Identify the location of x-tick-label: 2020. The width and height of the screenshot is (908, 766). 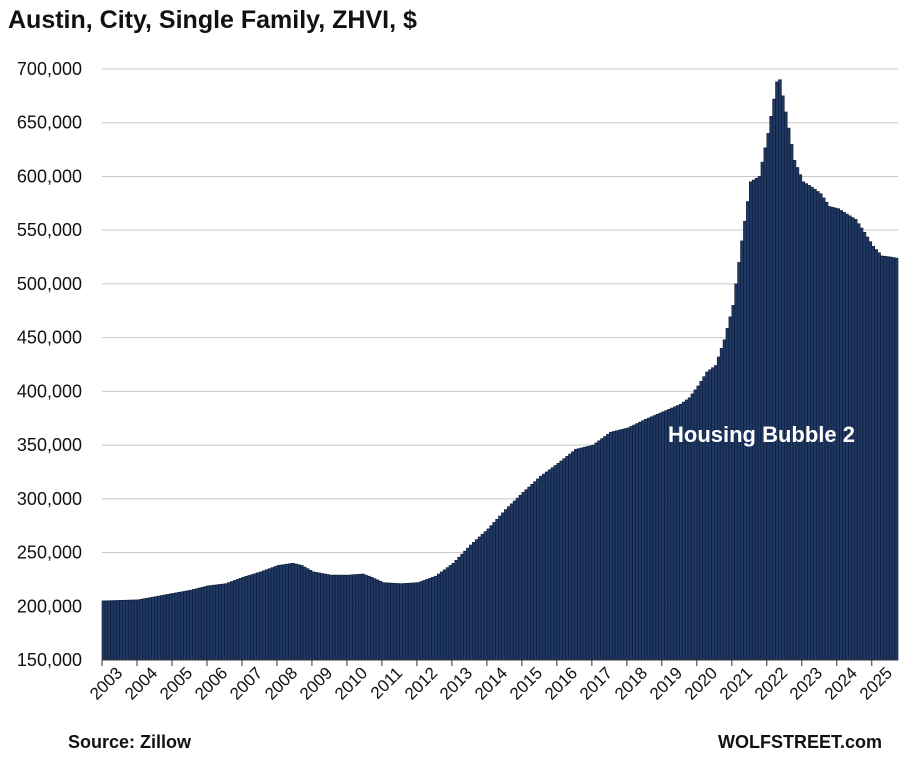
(701, 683).